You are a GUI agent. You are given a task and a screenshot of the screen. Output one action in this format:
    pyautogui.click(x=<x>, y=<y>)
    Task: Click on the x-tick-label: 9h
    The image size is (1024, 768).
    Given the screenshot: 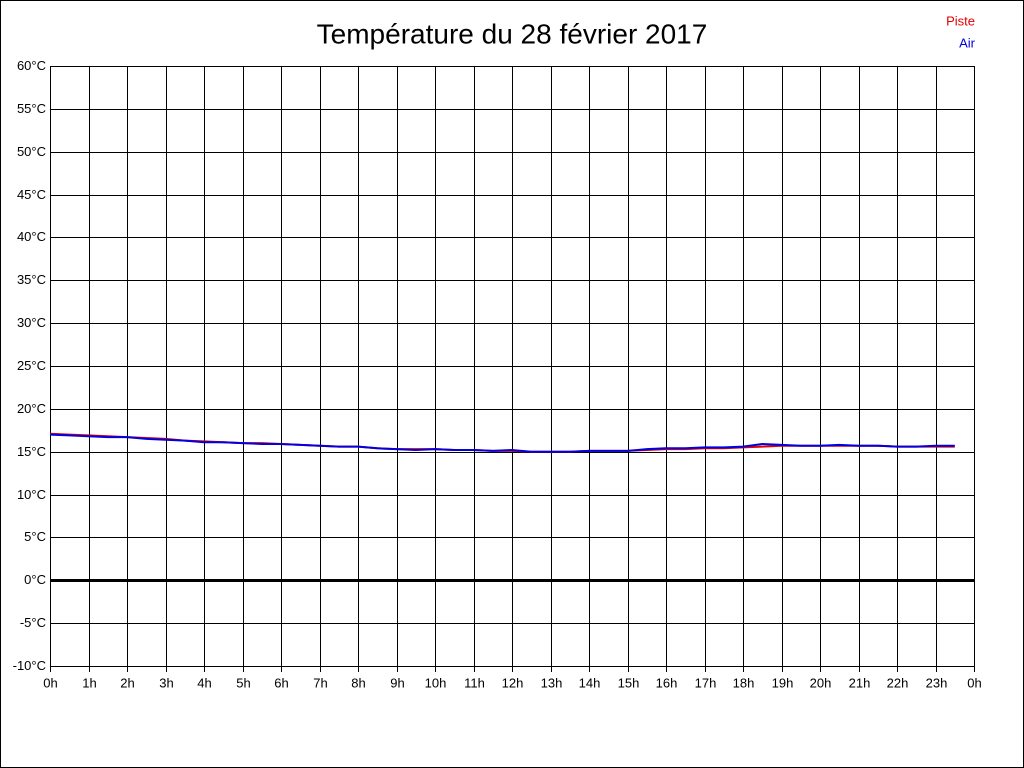 What is the action you would take?
    pyautogui.click(x=397, y=682)
    